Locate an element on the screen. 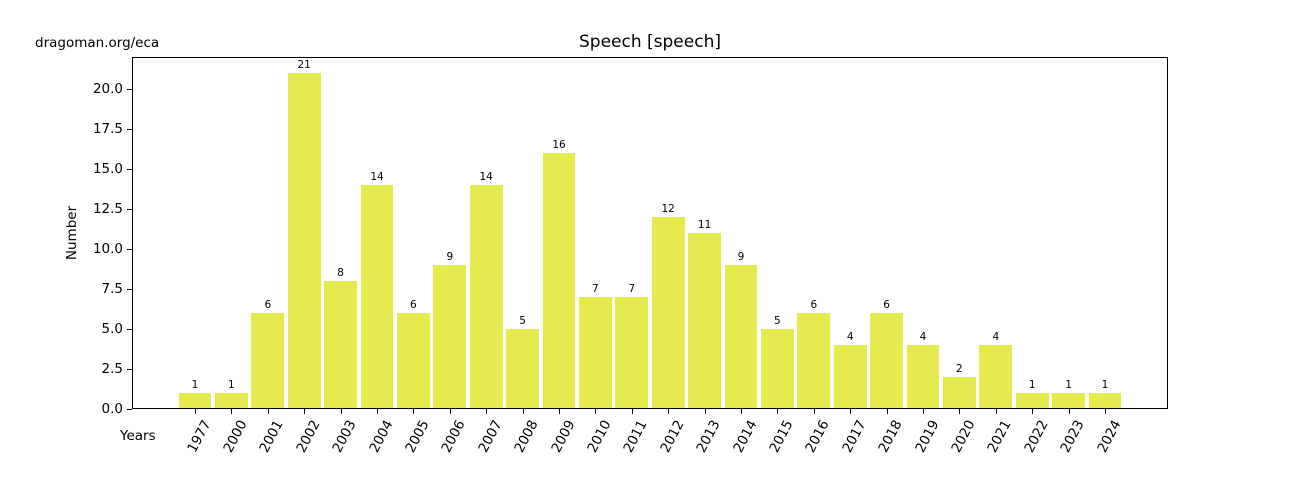  bar-2014 is located at coordinates (741, 337).